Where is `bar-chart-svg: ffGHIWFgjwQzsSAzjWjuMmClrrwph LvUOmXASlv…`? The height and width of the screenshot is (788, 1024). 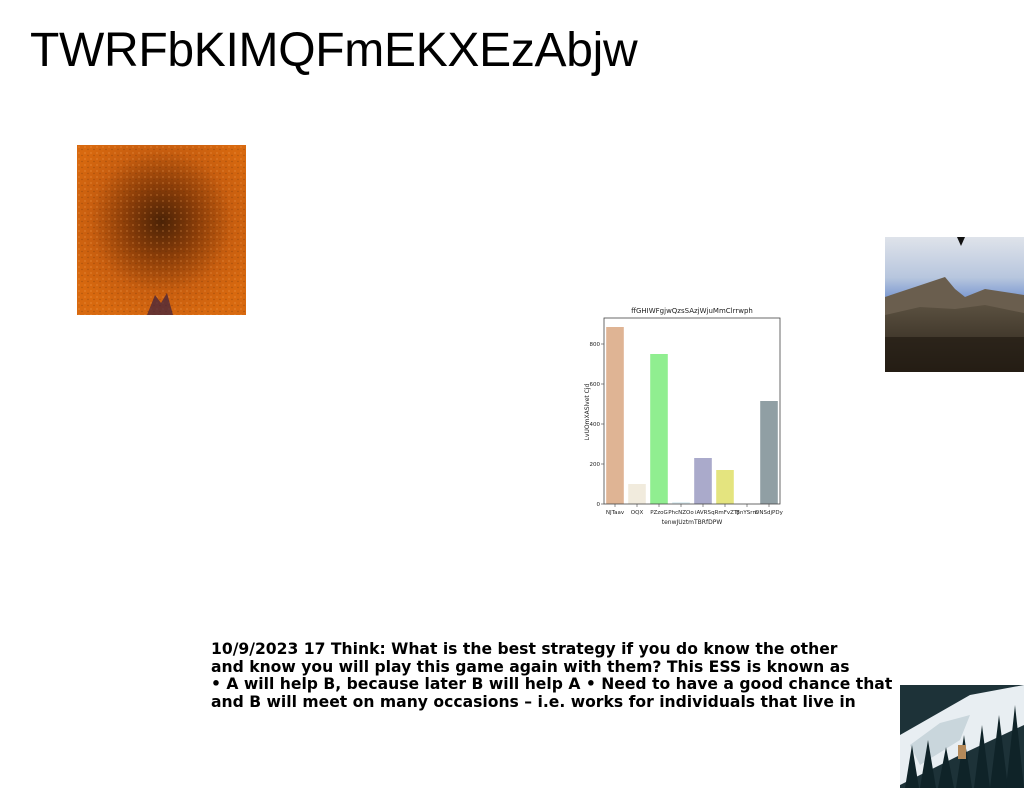
bar-chart-svg: ffGHIWFgjwQzsSAzjWjuMmClrrwph LvUOmXASlv… is located at coordinates (684, 416).